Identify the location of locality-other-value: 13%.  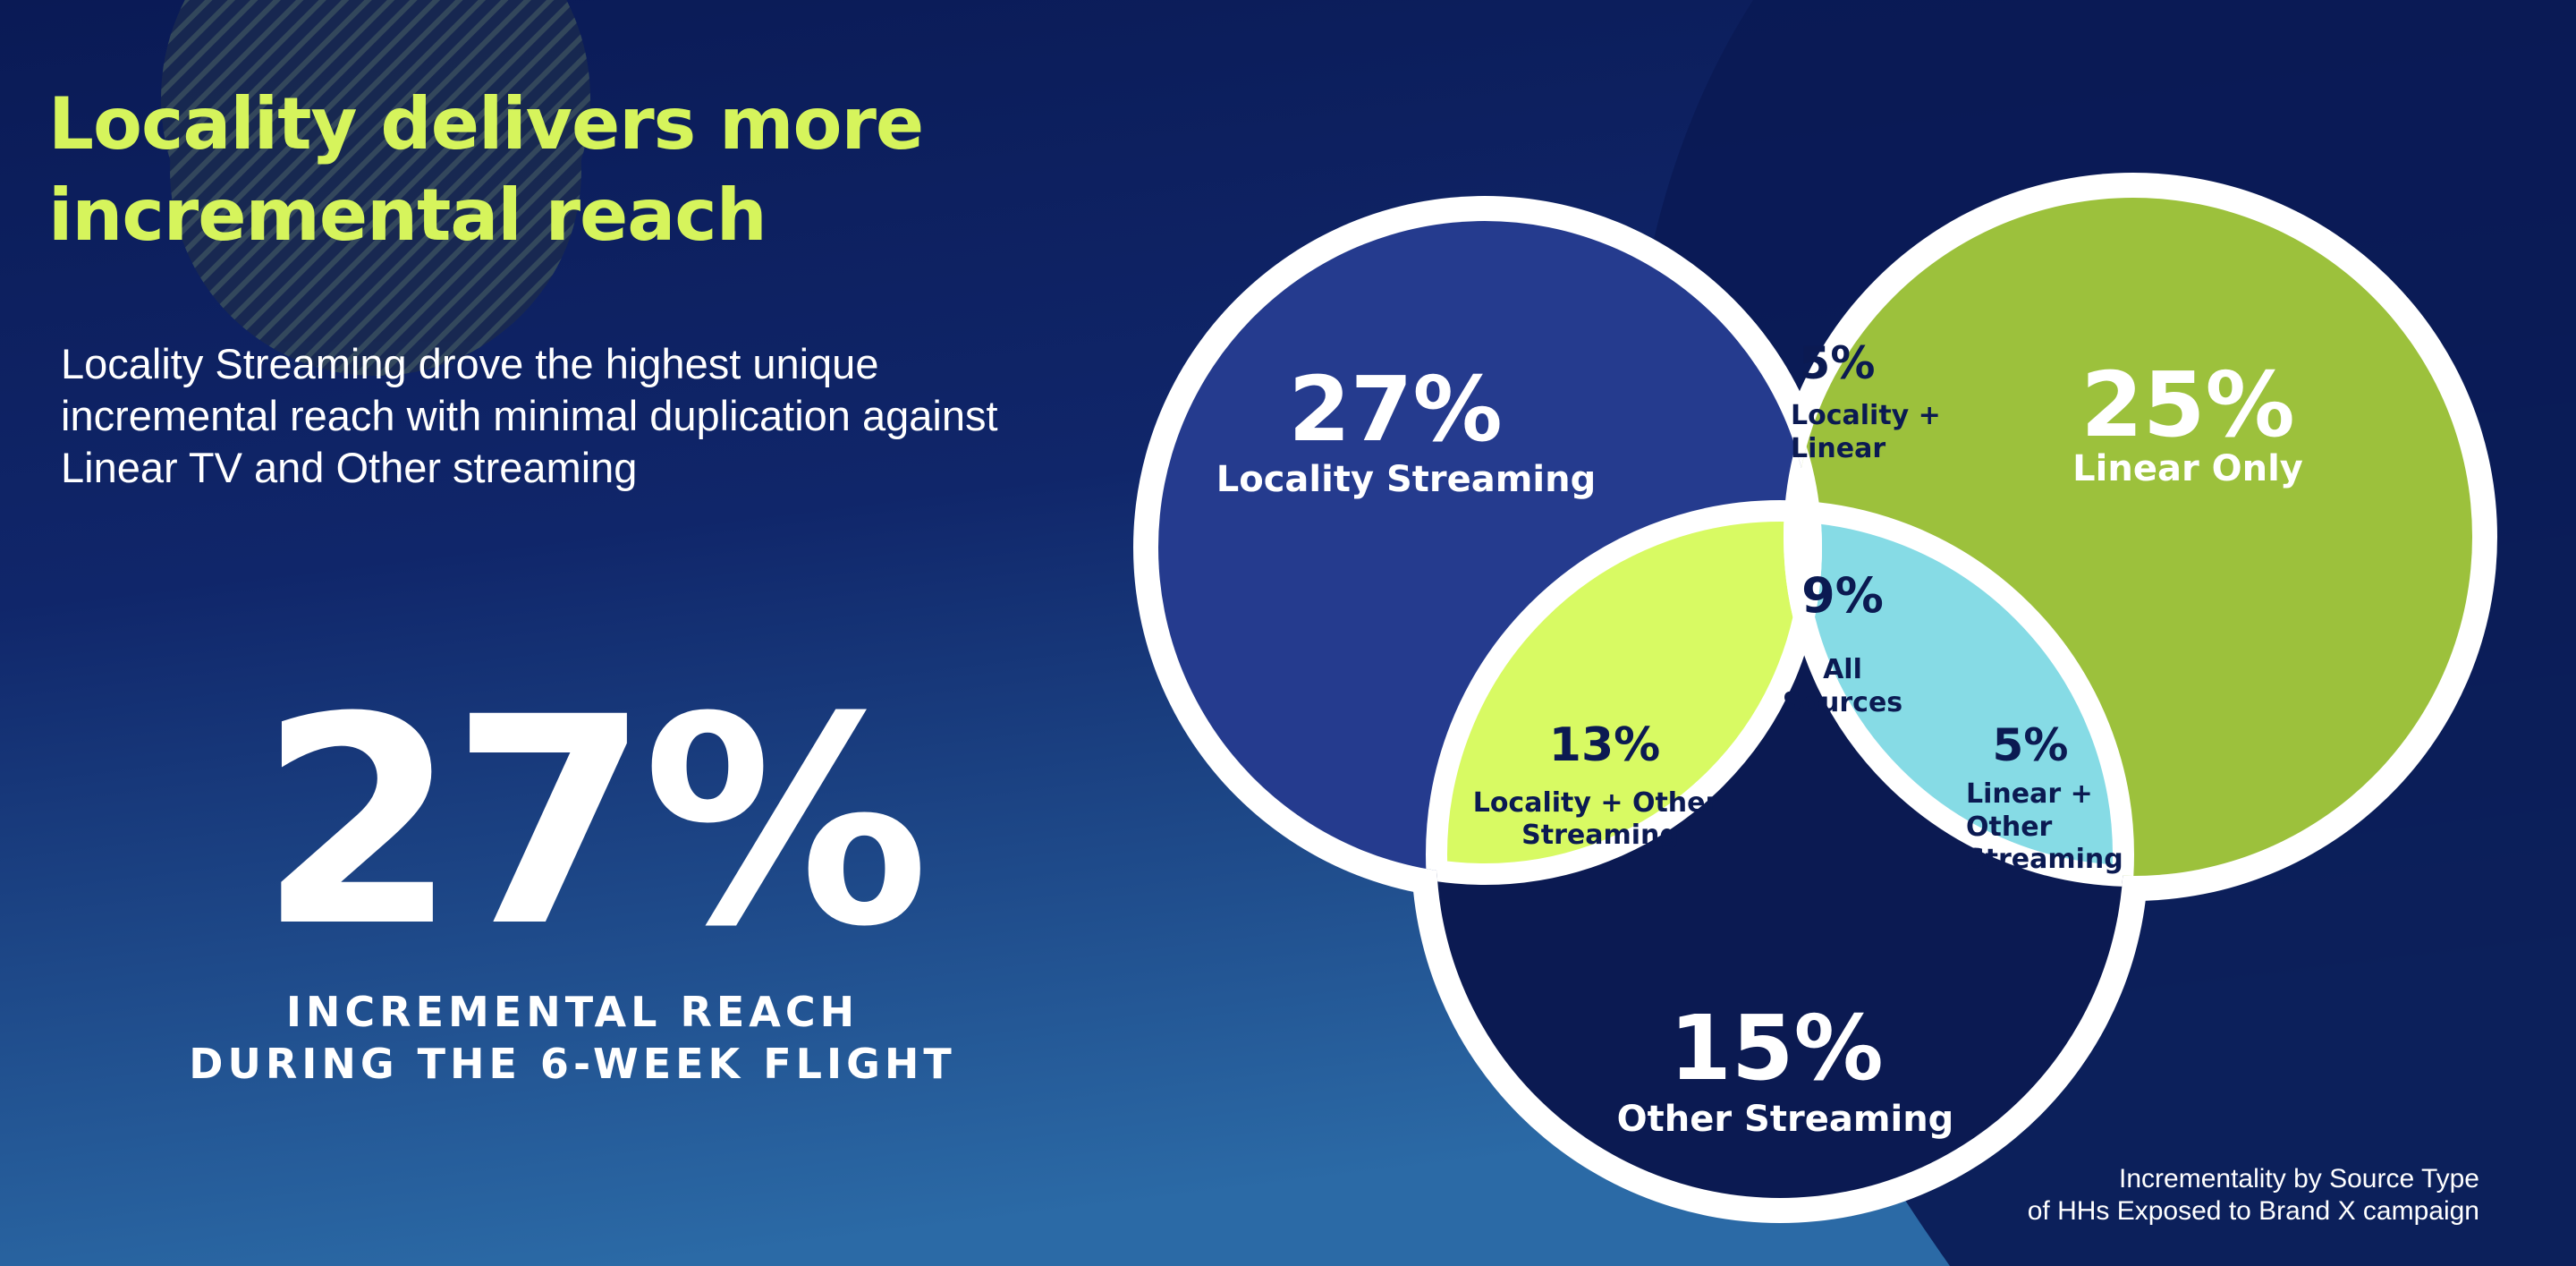
(1604, 745).